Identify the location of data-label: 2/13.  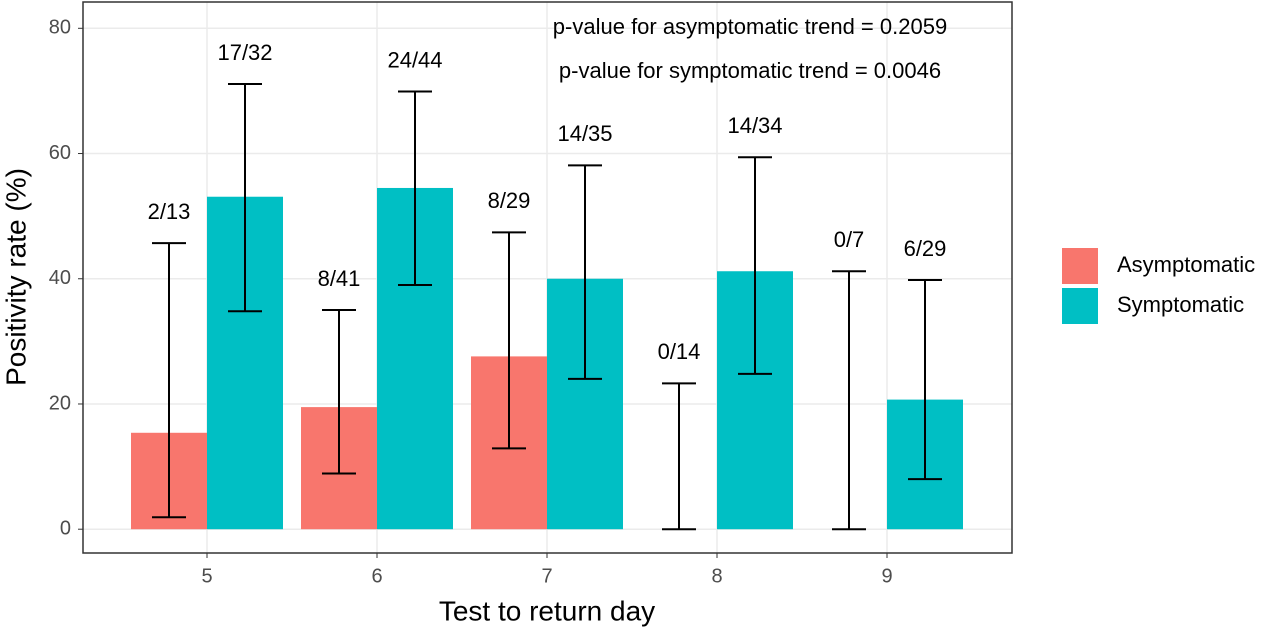
(169, 211).